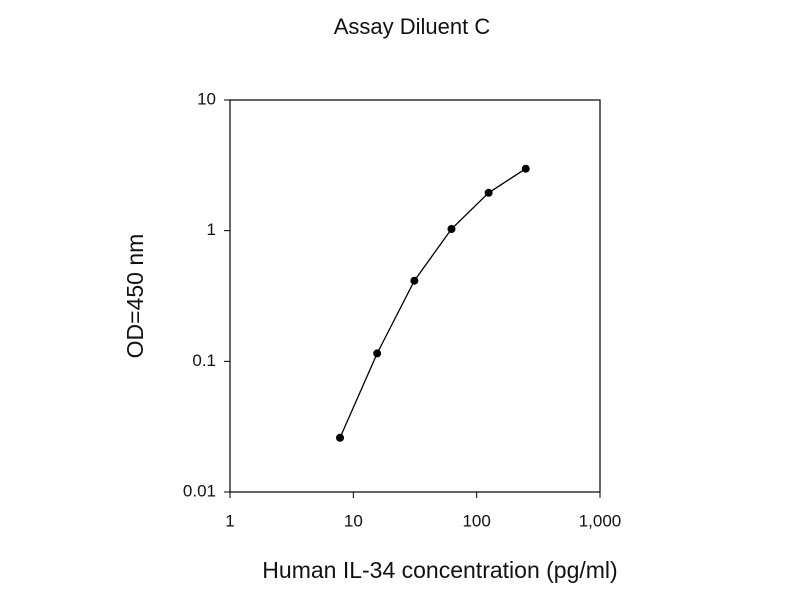 Image resolution: width=800 pixels, height=605 pixels. Describe the element at coordinates (199, 490) in the screenshot. I see `y-tick-label: 0.01` at that location.